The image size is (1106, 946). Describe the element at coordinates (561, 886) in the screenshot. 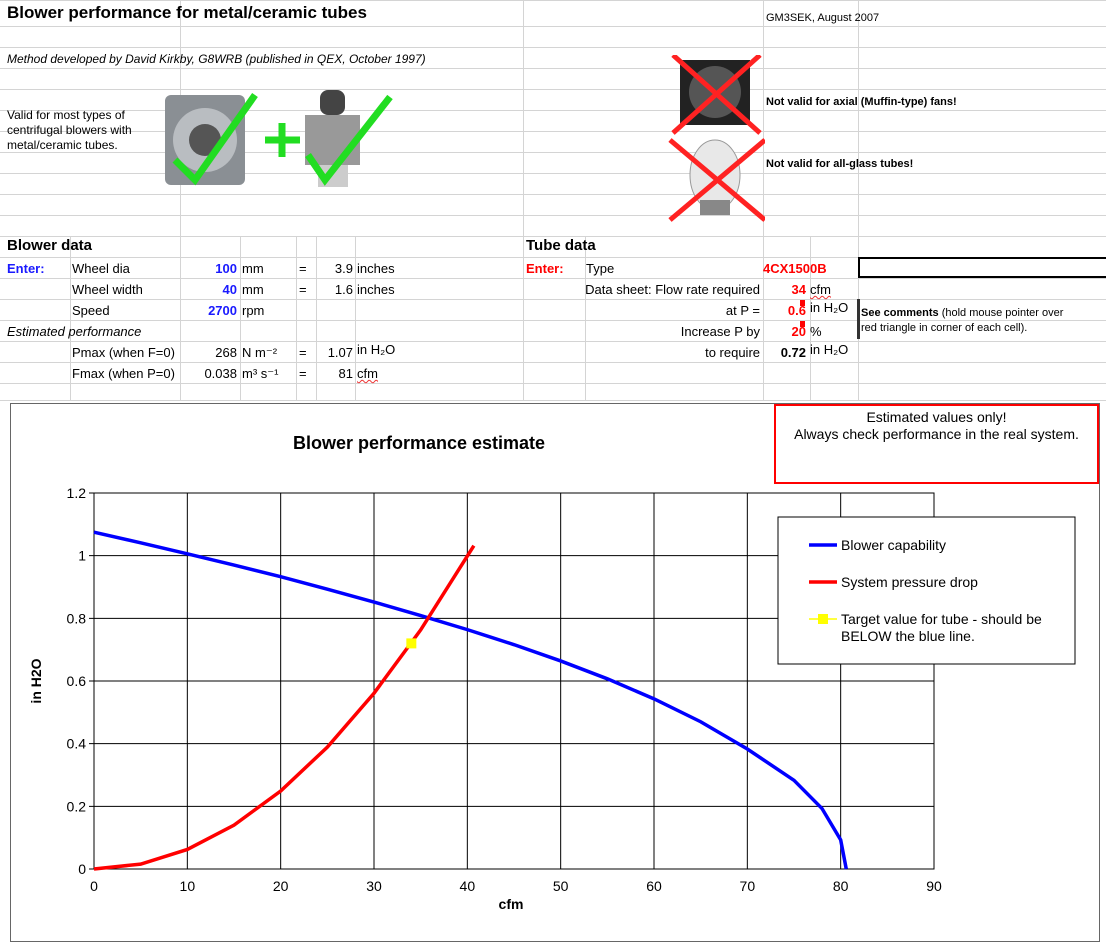

I see `x-tick-label: 50` at that location.